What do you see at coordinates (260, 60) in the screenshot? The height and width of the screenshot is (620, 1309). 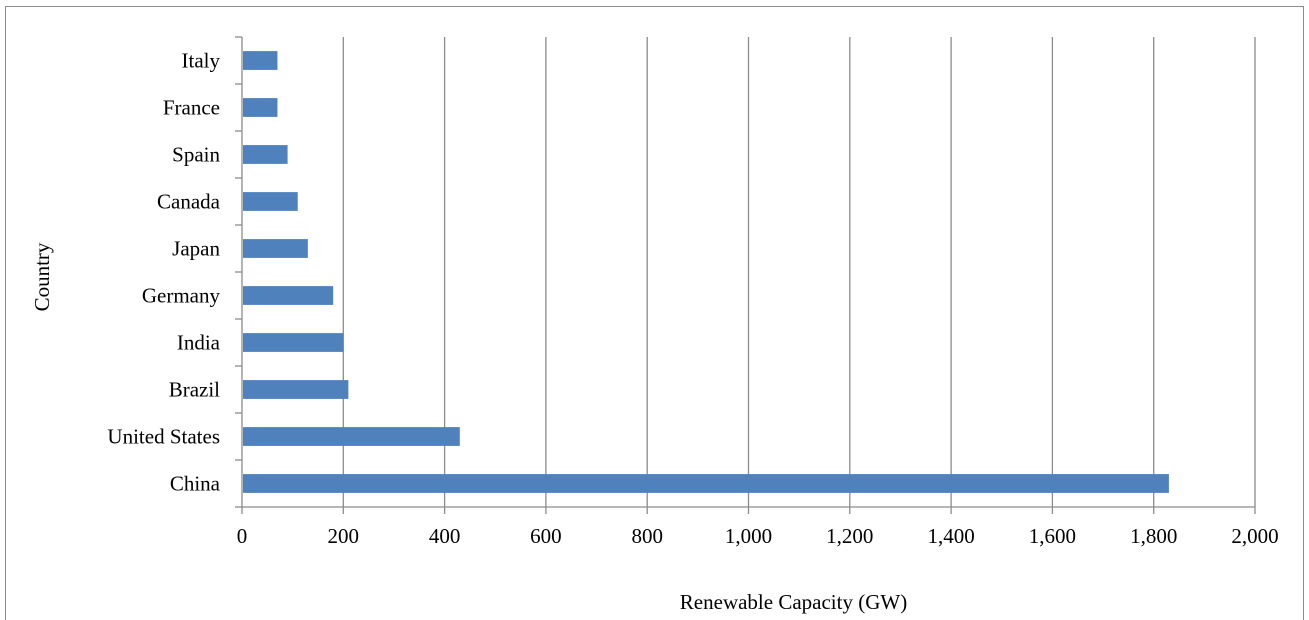 I see `bar-italy` at bounding box center [260, 60].